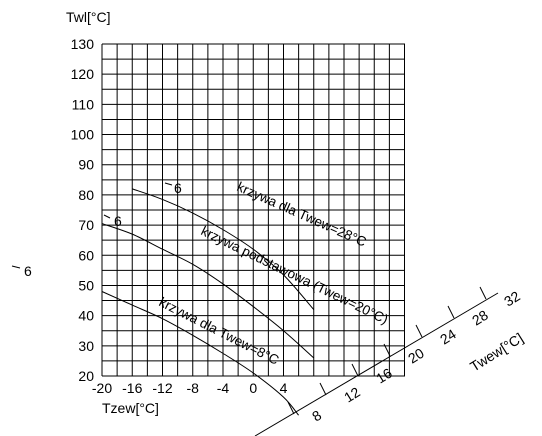  Describe the element at coordinates (376, 364) in the screenshot. I see `twew-axis-line` at that location.